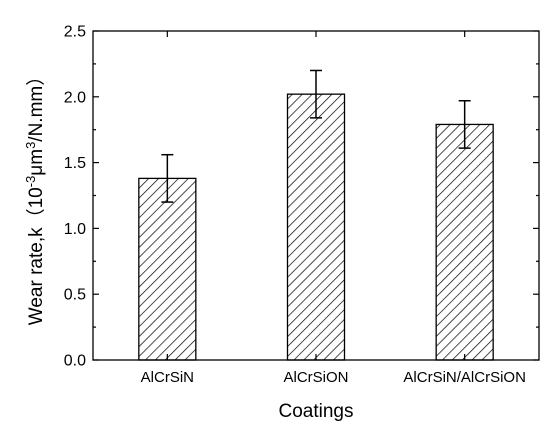 This screenshot has width=550, height=439. I want to click on y-tick-label: 0.5, so click(75, 295).